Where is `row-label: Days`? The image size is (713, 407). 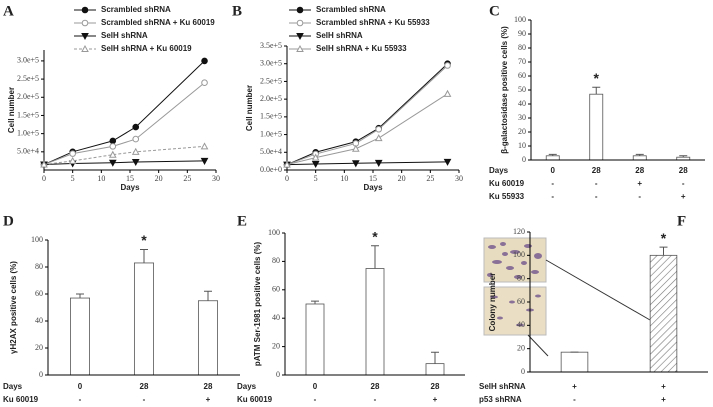
row-label: Days is located at coordinates (247, 386).